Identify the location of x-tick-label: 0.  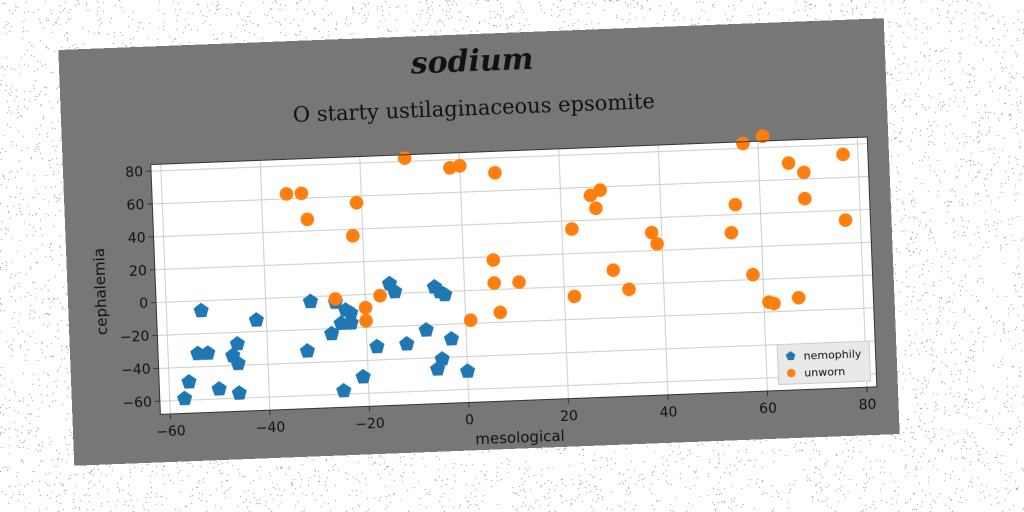
(470, 420).